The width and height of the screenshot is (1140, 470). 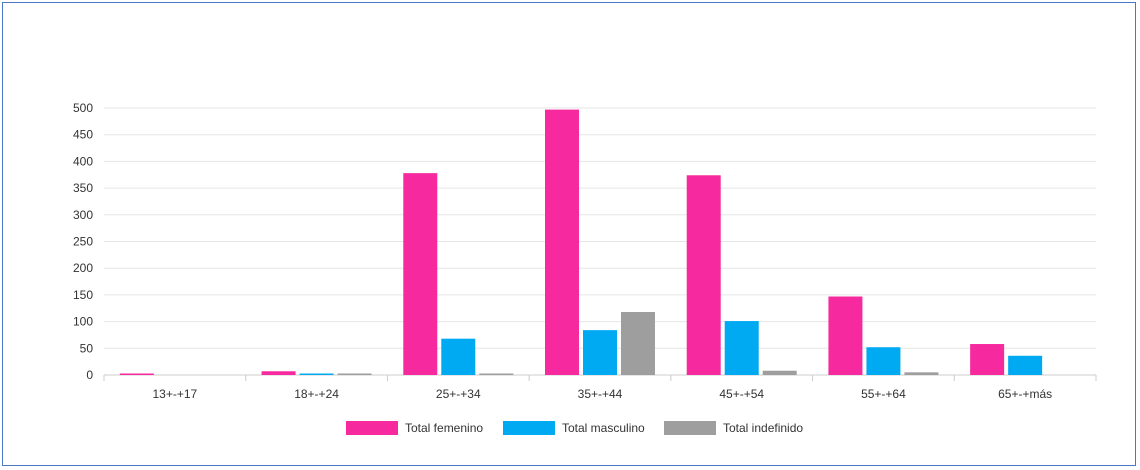 I want to click on y-tick-label: 100, so click(x=83, y=322).